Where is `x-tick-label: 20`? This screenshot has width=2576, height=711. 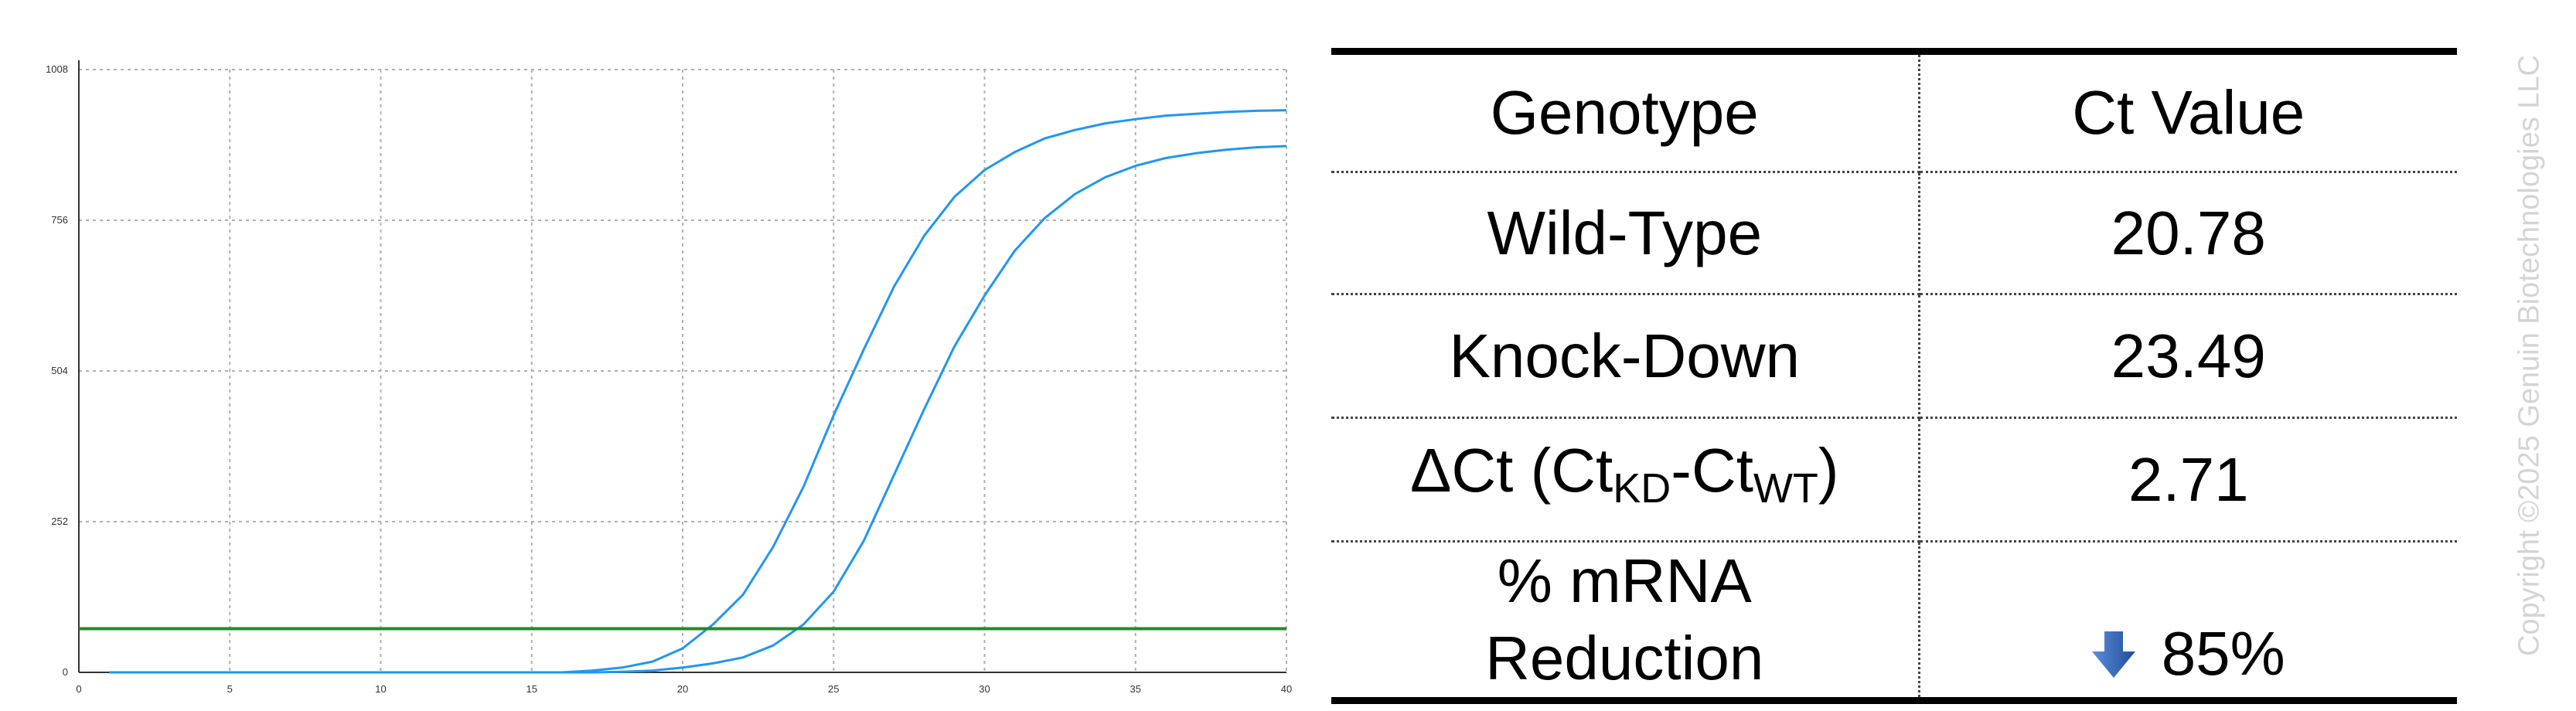
x-tick-label: 20 is located at coordinates (682, 689).